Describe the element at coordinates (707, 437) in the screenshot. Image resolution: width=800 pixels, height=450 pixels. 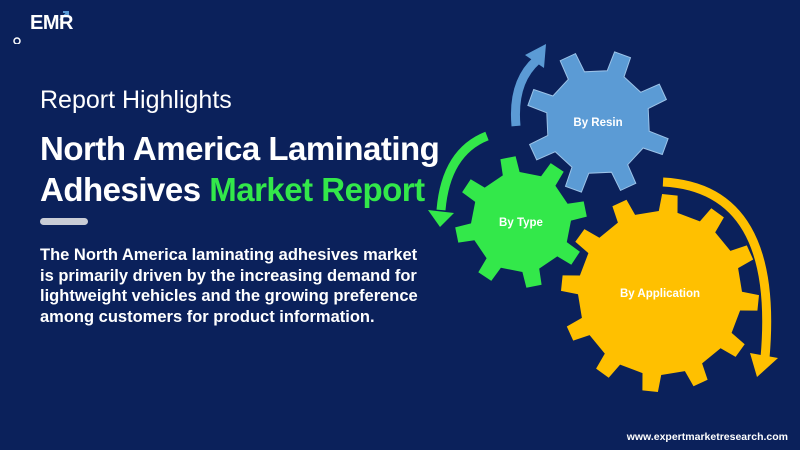
I see `website-url: www.expertmarketresearch.com` at that location.